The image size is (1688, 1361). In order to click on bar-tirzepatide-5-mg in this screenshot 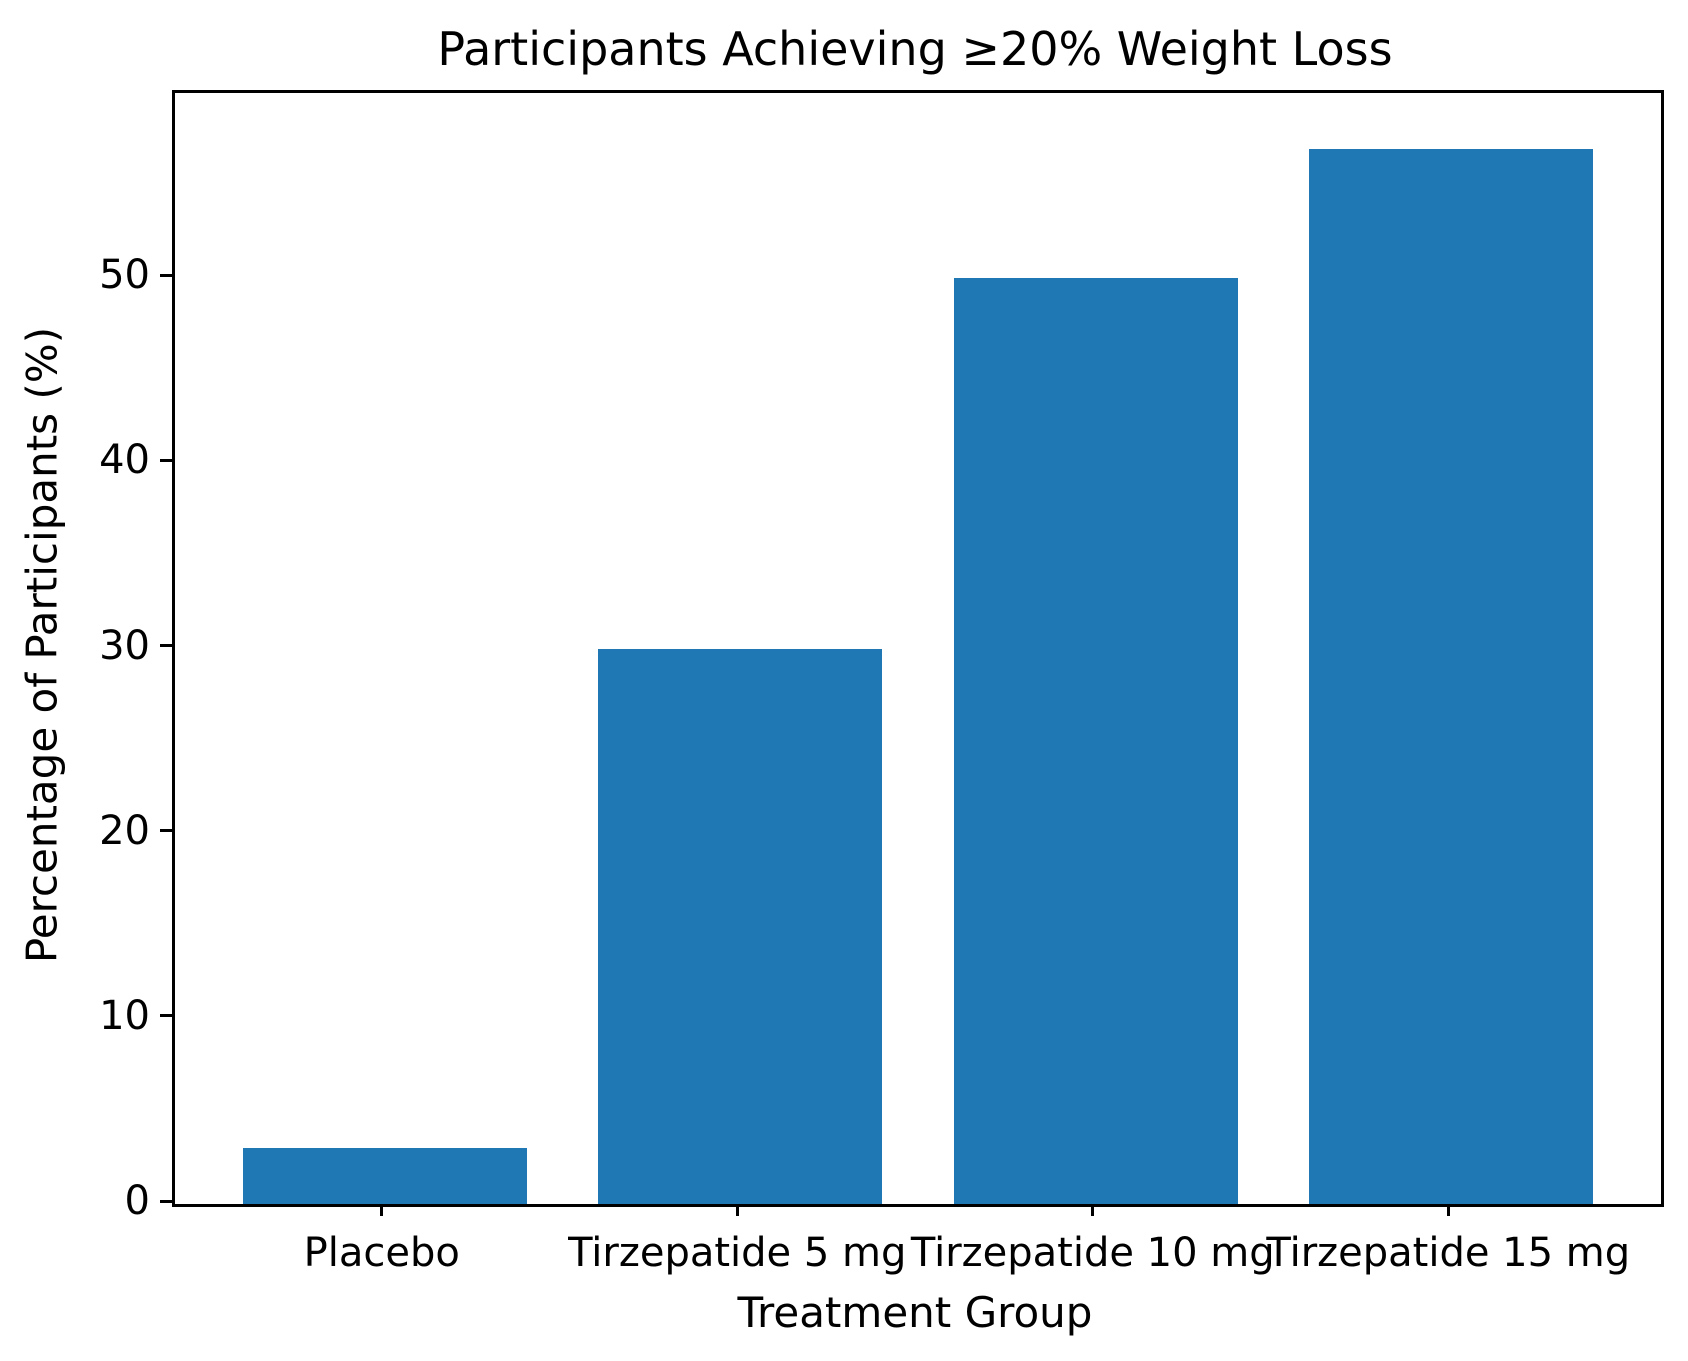, I will do `click(740, 926)`.